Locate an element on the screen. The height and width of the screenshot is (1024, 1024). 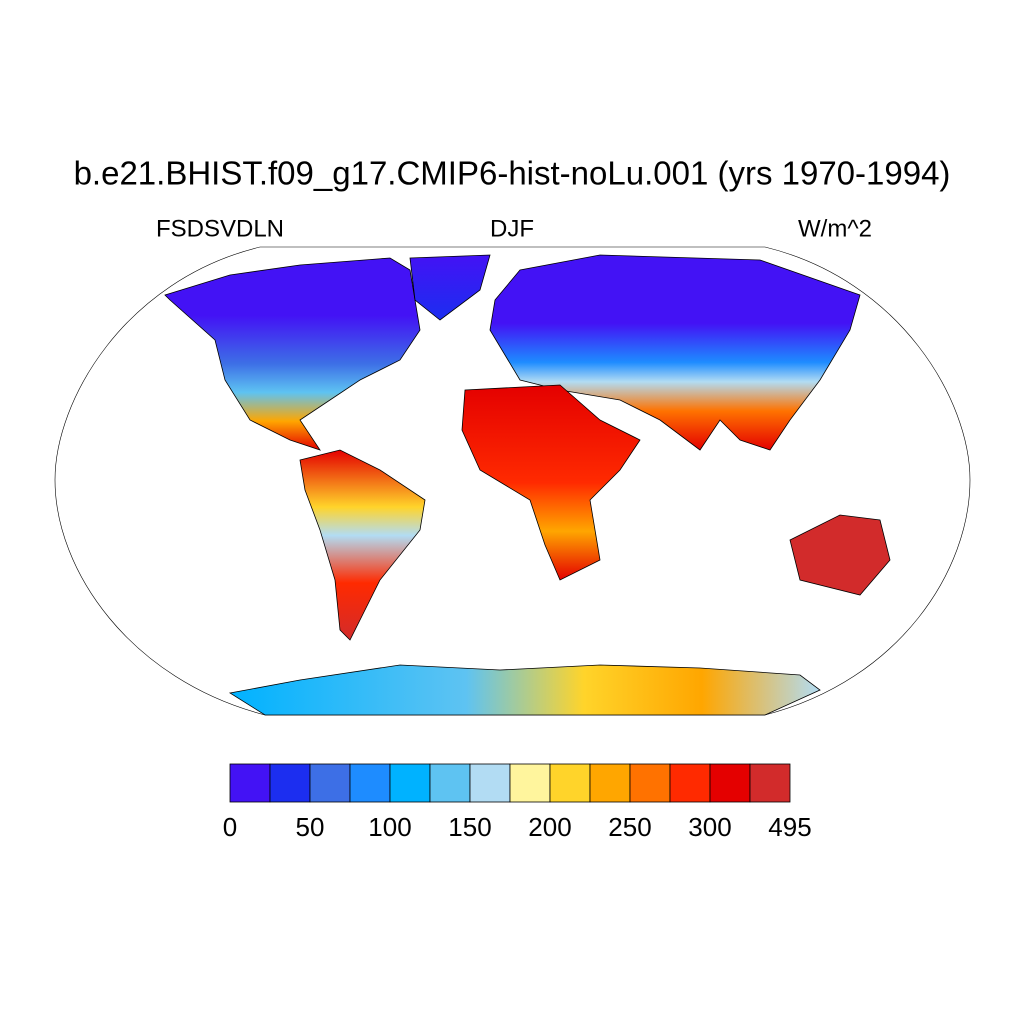
greenland is located at coordinates (450, 287).